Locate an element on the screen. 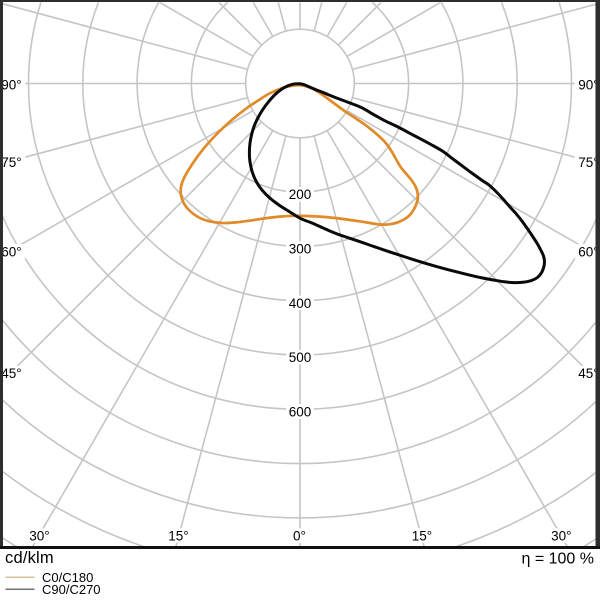  svg-text: 400 is located at coordinates (300, 303).